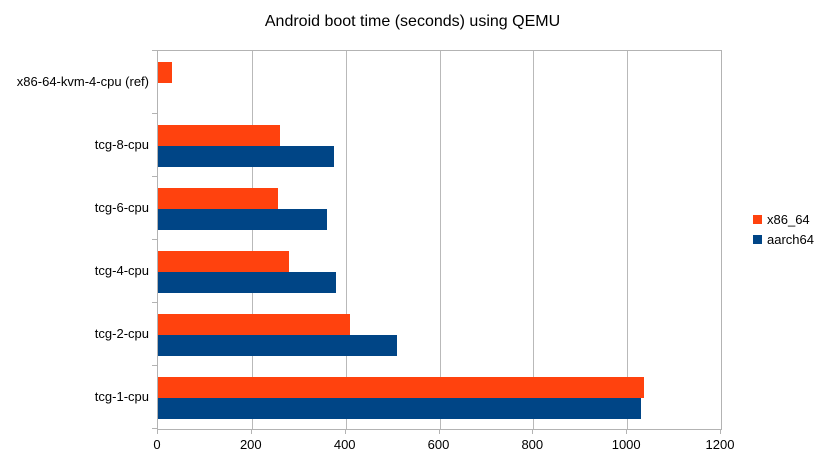 This screenshot has width=825, height=464. What do you see at coordinates (165, 72) in the screenshot?
I see `bar-x86_64-x86-64-kvm-4-cpu-ref-` at bounding box center [165, 72].